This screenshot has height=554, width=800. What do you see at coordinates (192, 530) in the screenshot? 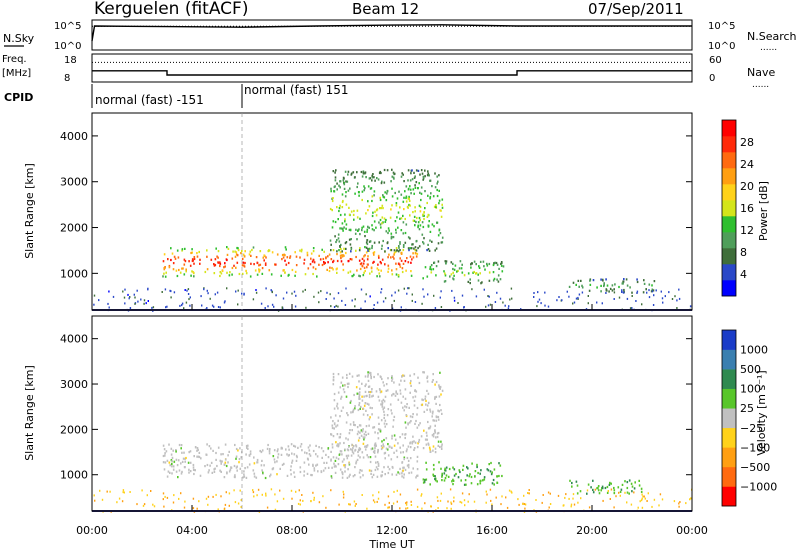
I see `x-tick-label: 04:00` at bounding box center [192, 530].